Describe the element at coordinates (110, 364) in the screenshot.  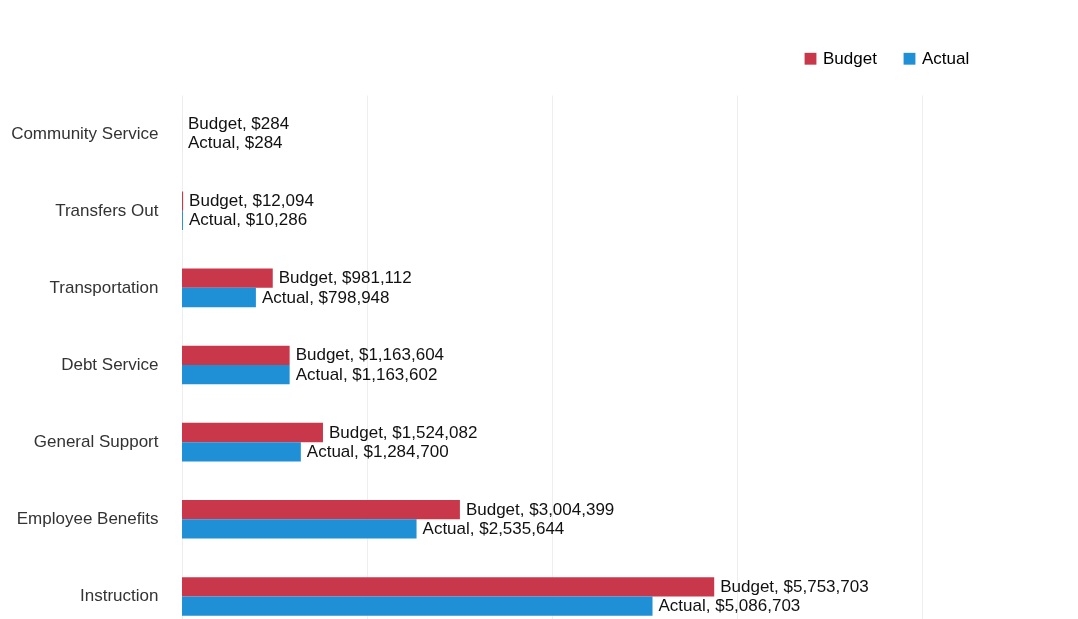
I see `y-tick-label: Debt Service` at that location.